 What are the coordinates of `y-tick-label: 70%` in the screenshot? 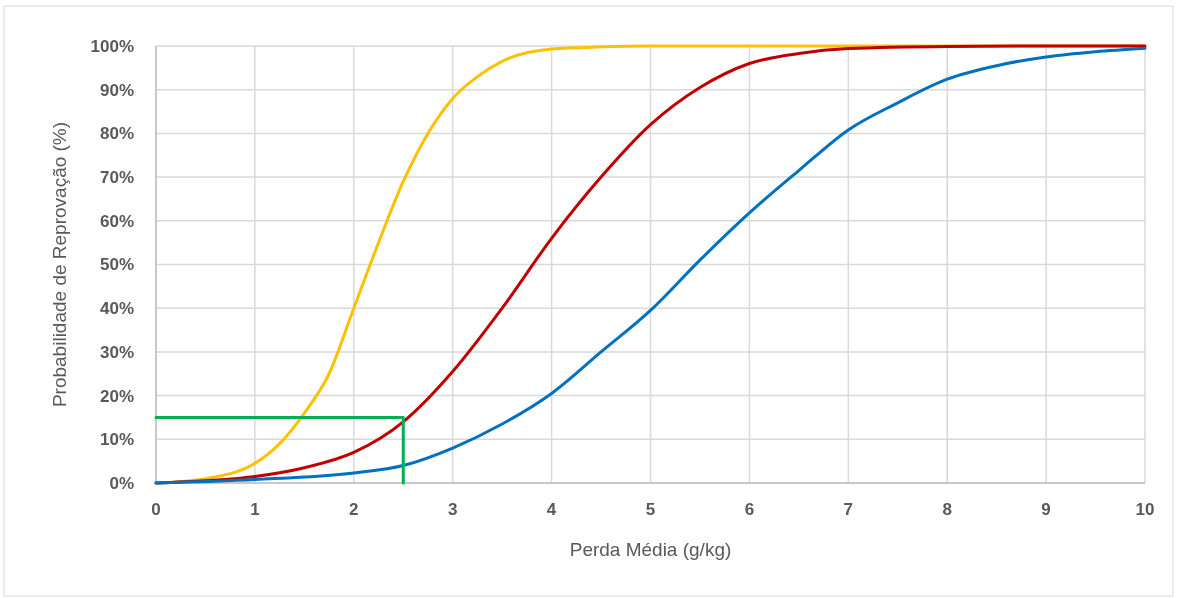 It's located at (116, 178).